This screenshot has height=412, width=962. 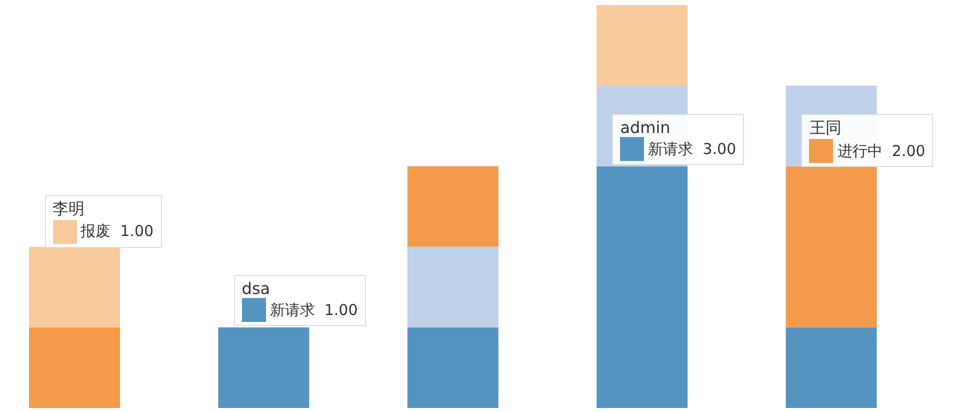 I want to click on tooltip: admin 新请求 3.00, so click(x=678, y=140).